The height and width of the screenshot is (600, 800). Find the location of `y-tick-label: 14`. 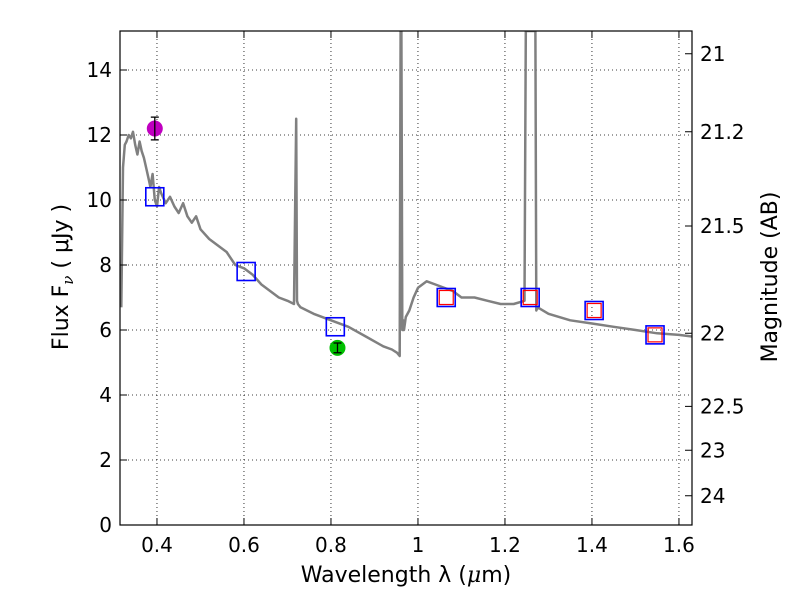

y-tick-label: 14 is located at coordinates (99, 70).